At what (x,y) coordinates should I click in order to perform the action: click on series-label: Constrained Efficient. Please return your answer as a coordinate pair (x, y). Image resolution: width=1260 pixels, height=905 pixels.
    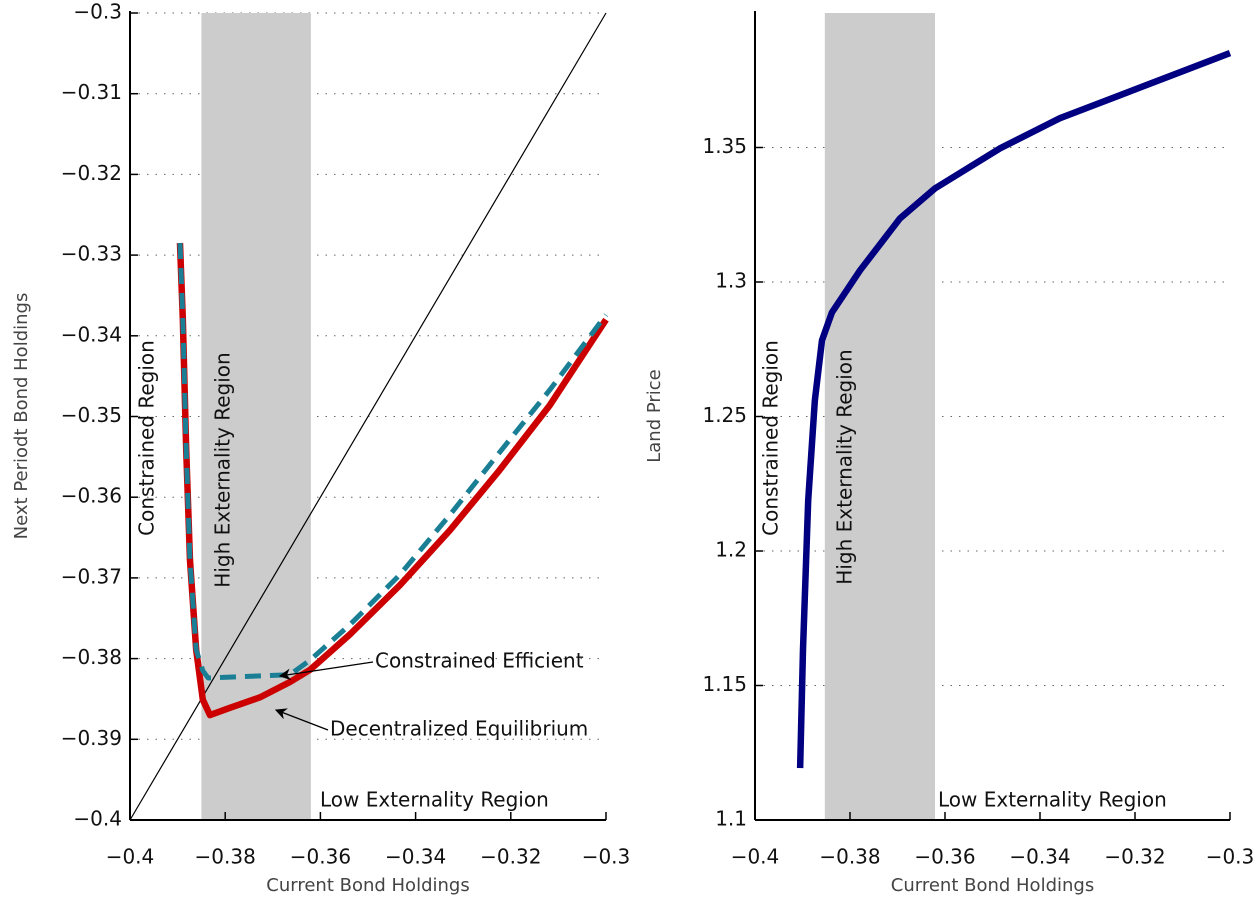
    Looking at the image, I should click on (479, 661).